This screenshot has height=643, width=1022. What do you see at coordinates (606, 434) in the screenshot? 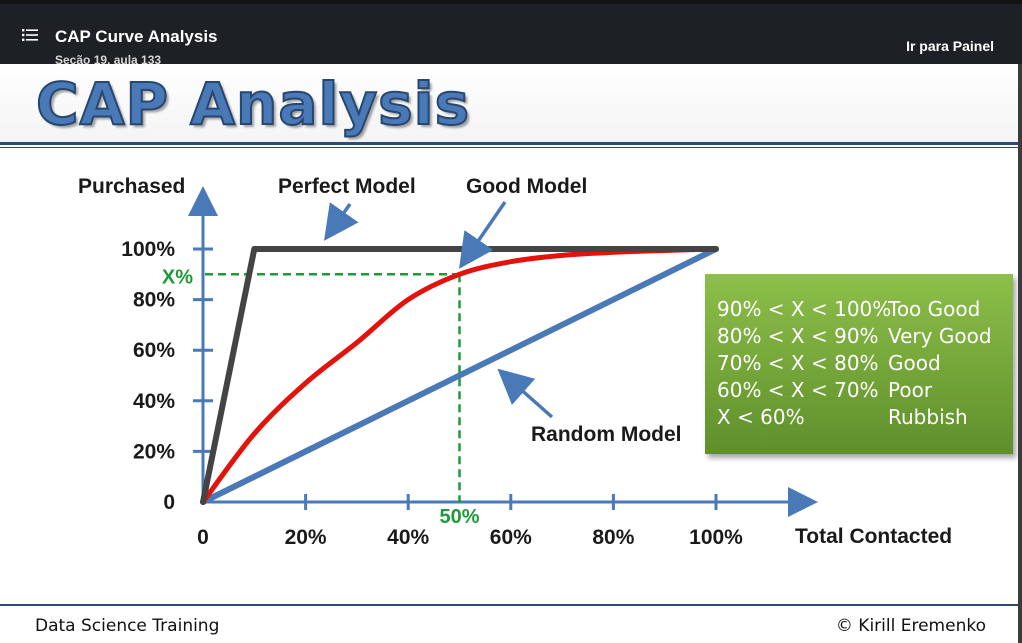
I see `random-model-label: Random Model` at bounding box center [606, 434].